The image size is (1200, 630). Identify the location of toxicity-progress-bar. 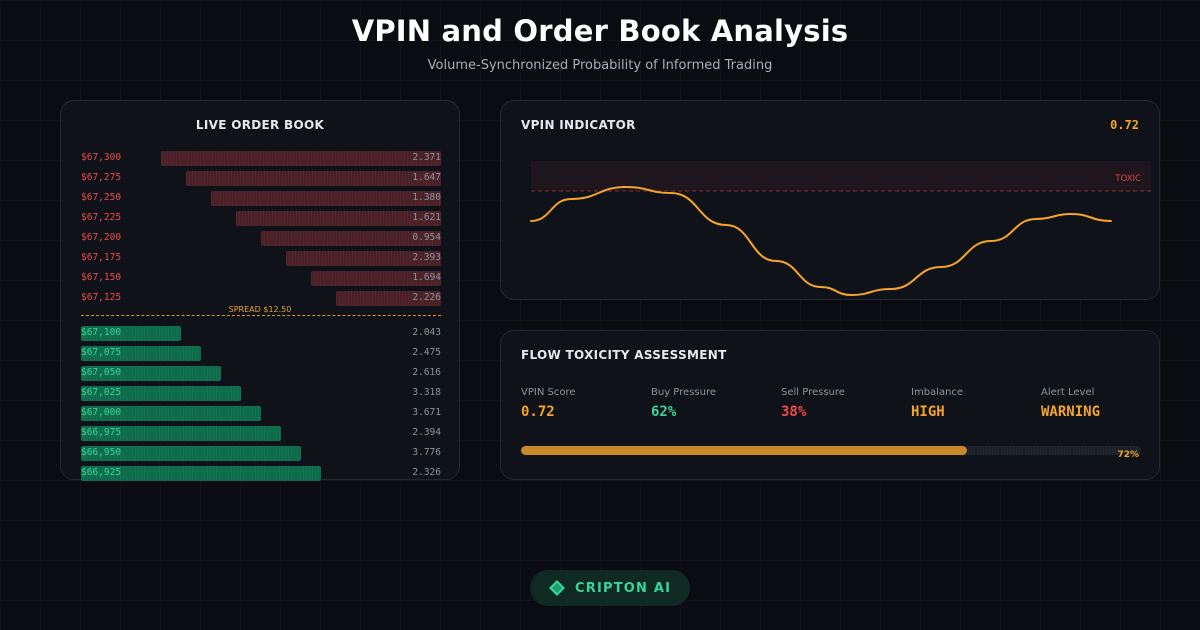
(831, 450).